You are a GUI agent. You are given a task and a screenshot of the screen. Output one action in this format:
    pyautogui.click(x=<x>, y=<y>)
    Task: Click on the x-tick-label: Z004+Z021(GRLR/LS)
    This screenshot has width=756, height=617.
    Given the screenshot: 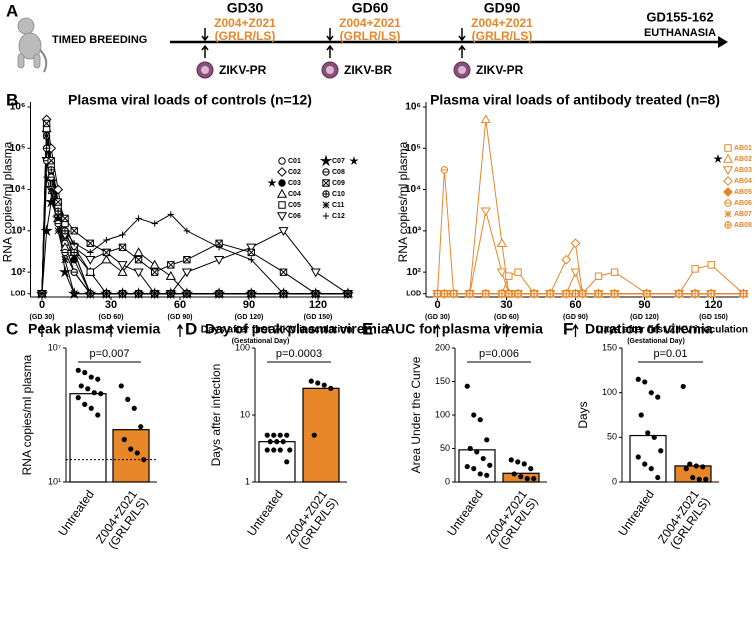 What is the action you would take?
    pyautogui.click(x=684, y=520)
    